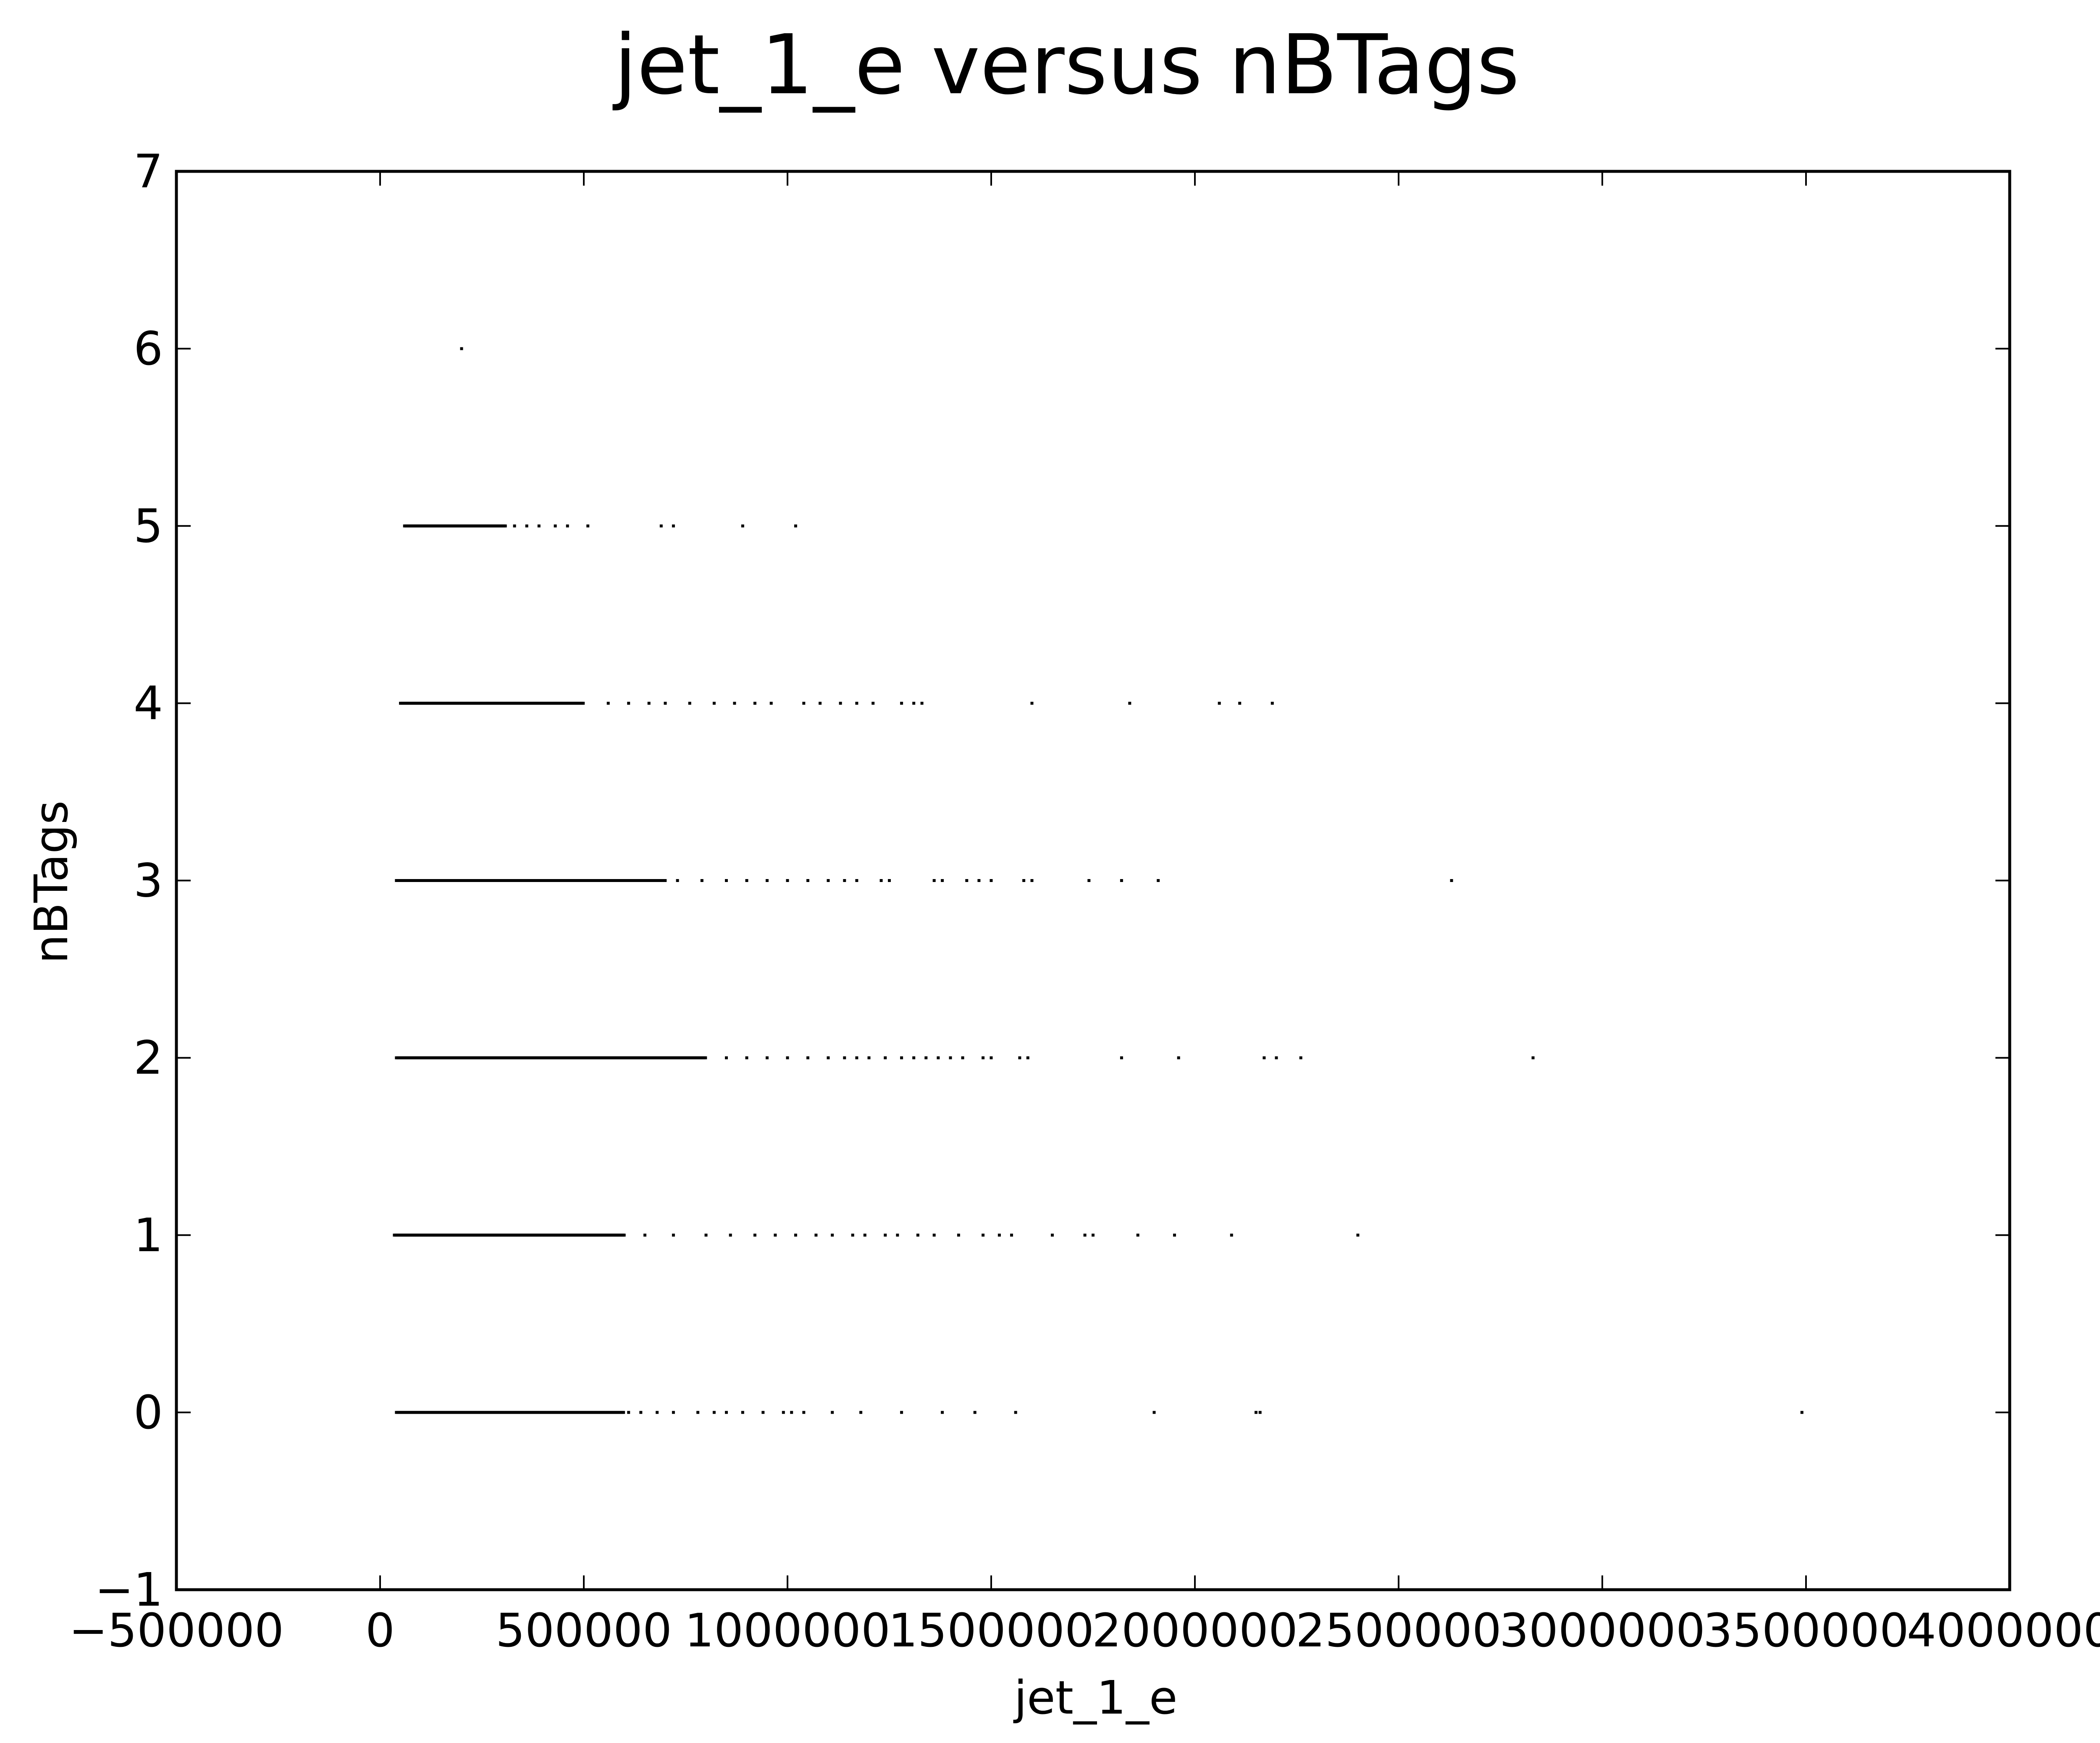  Describe the element at coordinates (1806, 1630) in the screenshot. I see `x-tick-label: 3500000` at that location.